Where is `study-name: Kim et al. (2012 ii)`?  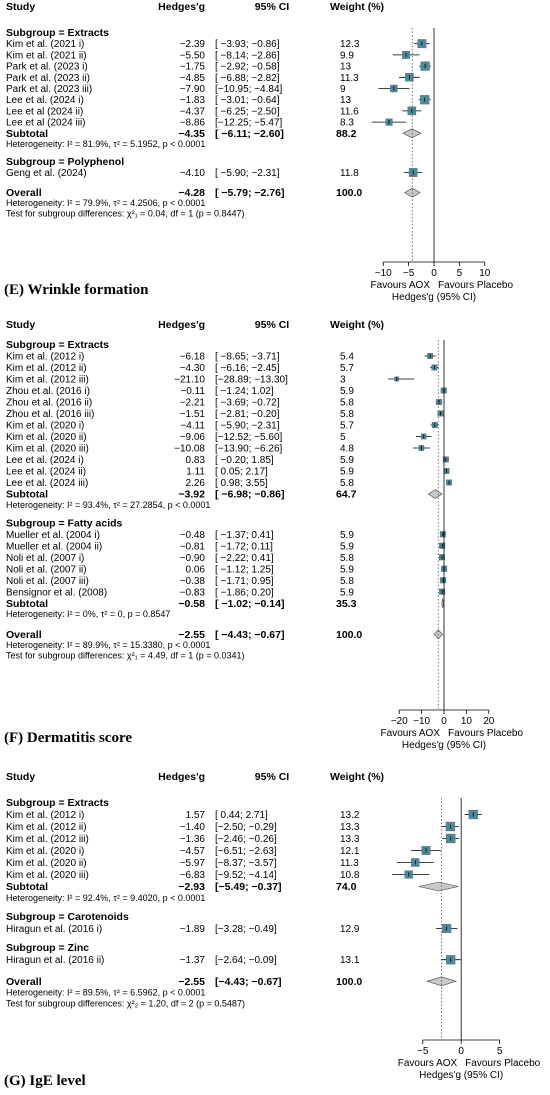 study-name: Kim et al. (2012 ii) is located at coordinates (46, 827).